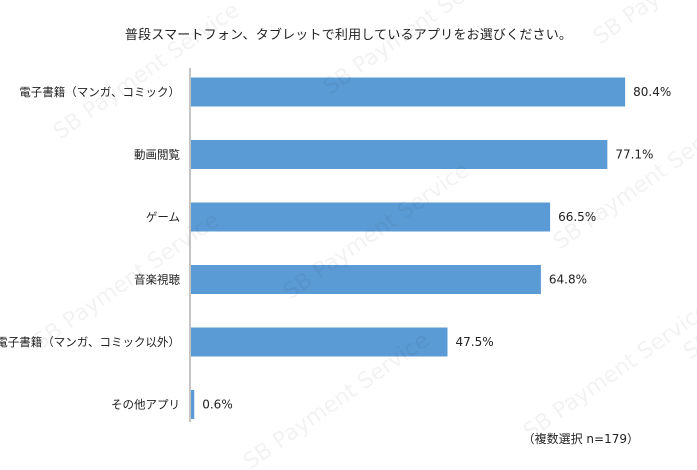  I want to click on sample-note: （複数選択 n=179）, so click(580, 439).